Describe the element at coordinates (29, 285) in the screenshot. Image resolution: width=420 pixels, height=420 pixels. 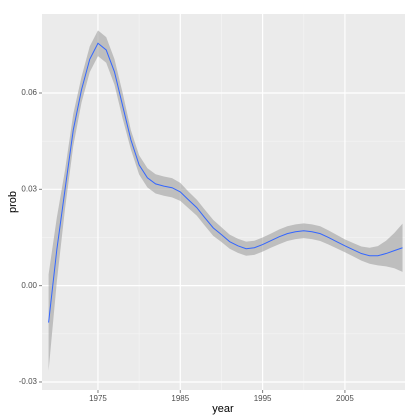
I see `y-tick-label: 0.00` at that location.